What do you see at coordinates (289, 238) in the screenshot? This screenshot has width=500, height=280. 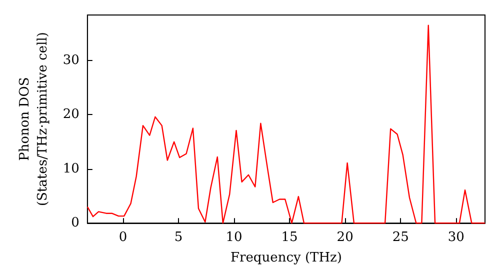 I see `x-tick-label: 15` at bounding box center [289, 238].